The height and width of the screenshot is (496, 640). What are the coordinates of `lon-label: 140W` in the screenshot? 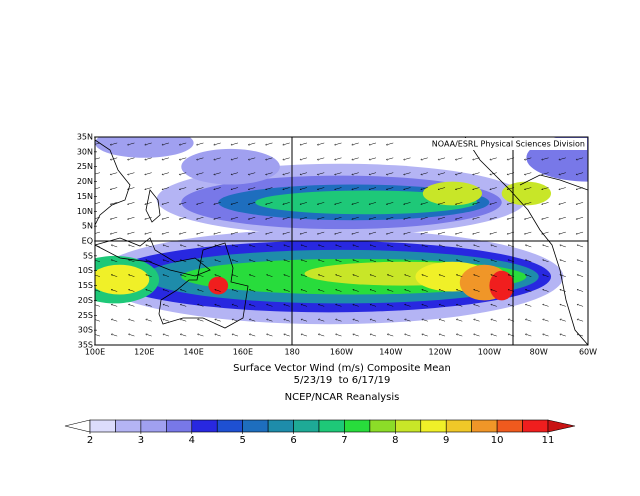 It's located at (390, 352).